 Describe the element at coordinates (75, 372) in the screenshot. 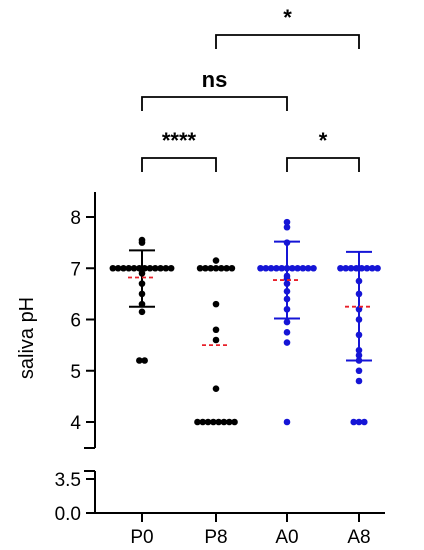

I see `y-tick-label: 5` at that location.